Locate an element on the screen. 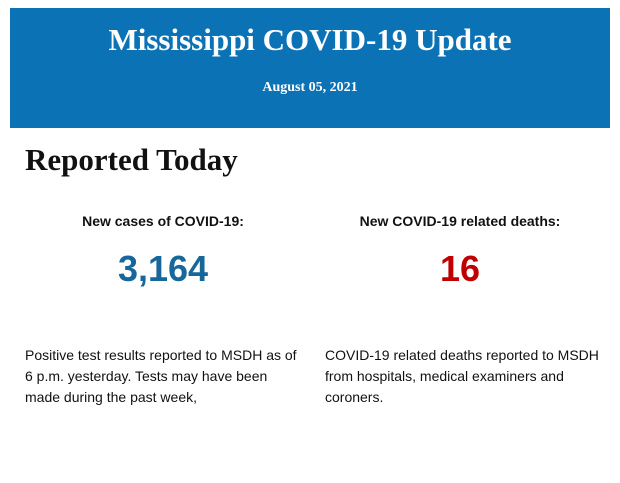  header-title: Mississippi COVID-19 Update is located at coordinates (310, 39).